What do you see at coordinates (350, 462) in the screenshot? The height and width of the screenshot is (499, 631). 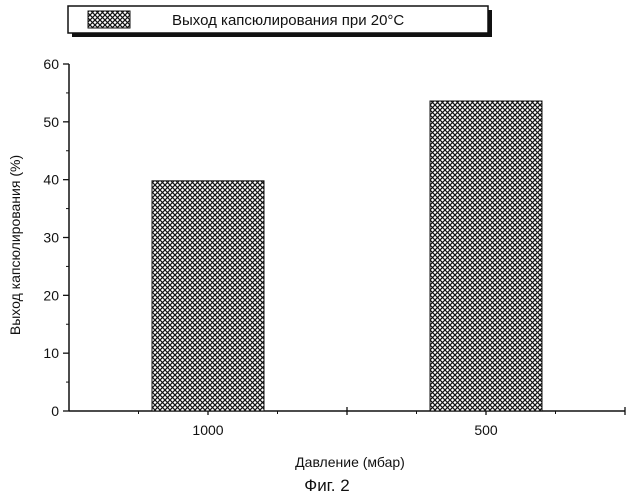 I see `x-axis-title: Давление (мбар)` at bounding box center [350, 462].